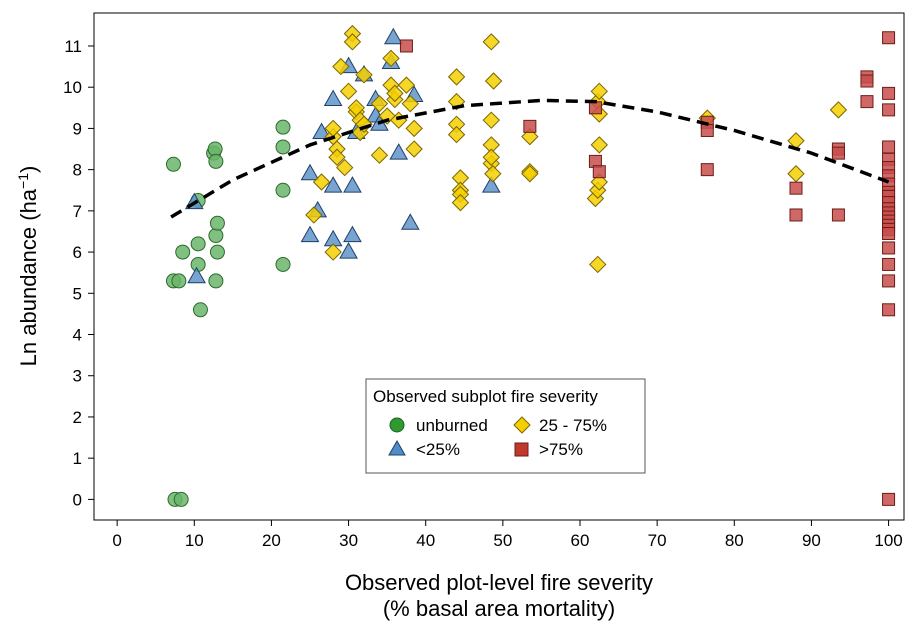 The height and width of the screenshot is (623, 906). What do you see at coordinates (116, 540) in the screenshot?
I see `x-tick-label: 0` at bounding box center [116, 540].